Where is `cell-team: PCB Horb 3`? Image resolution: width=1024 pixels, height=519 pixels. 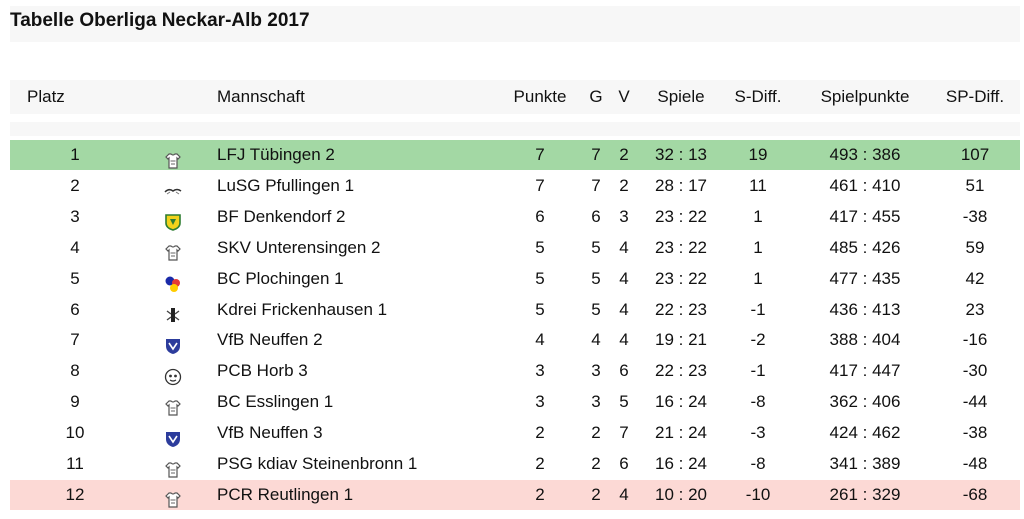 cell-team: PCB Horb 3 is located at coordinates (262, 371).